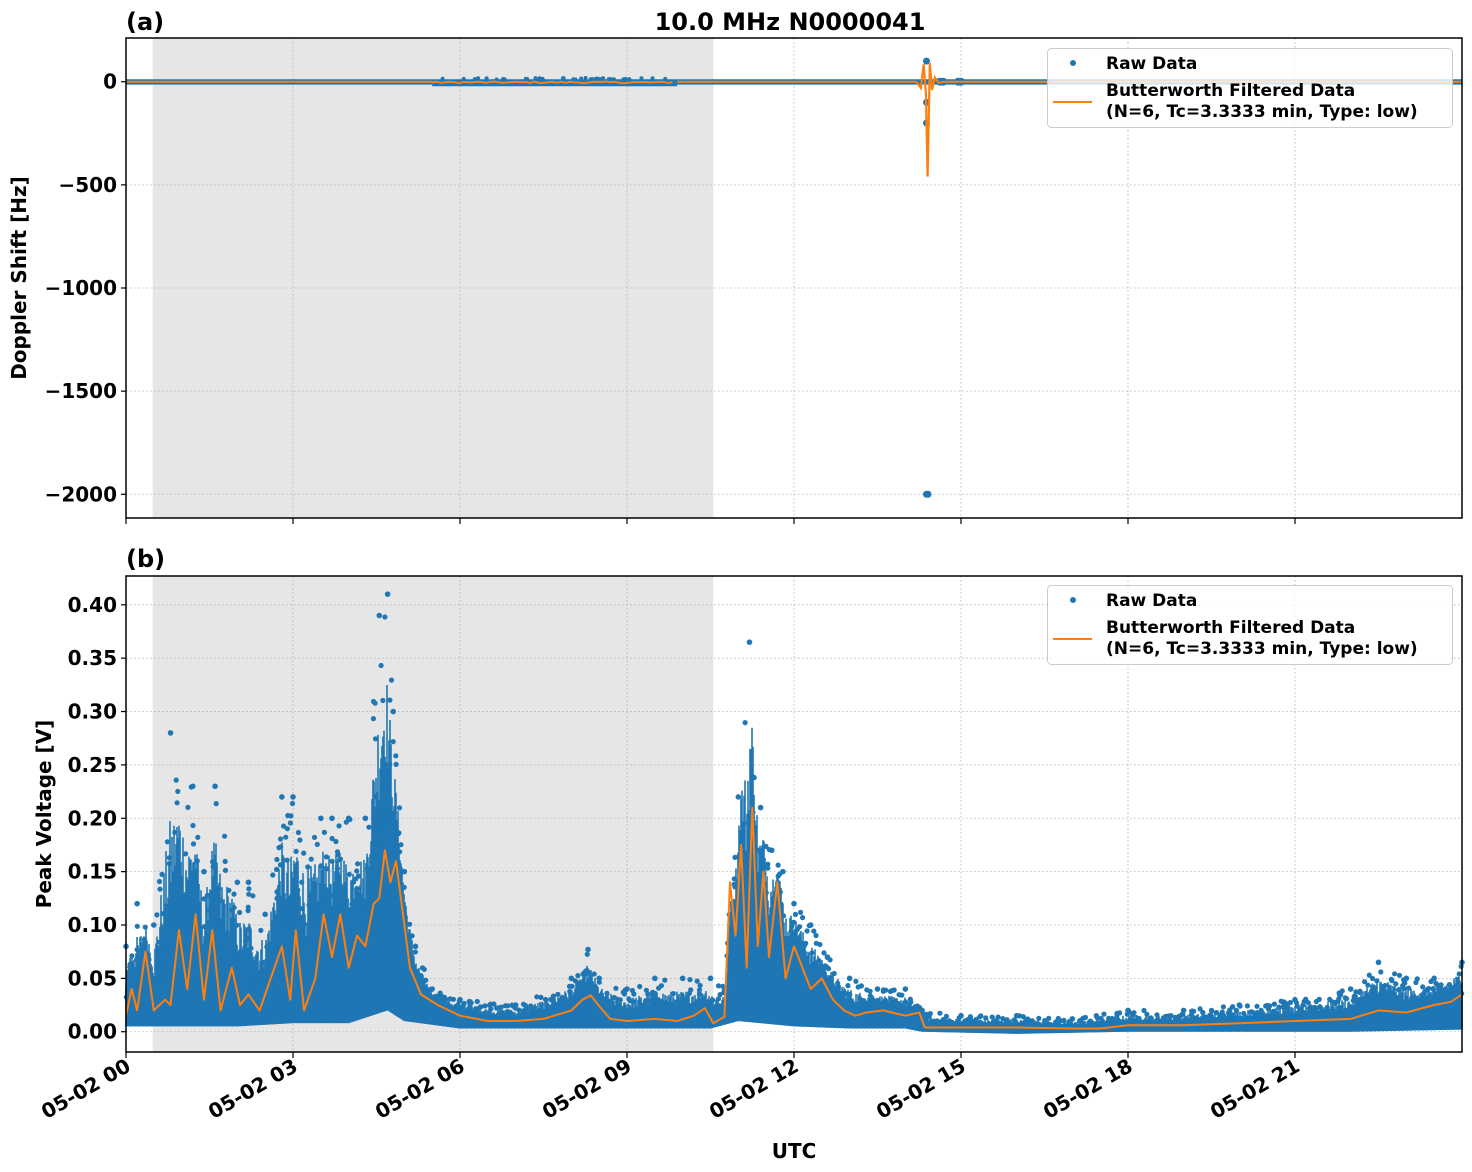 Image resolution: width=1472 pixels, height=1172 pixels. I want to click on y-tick-label: 0, so click(110, 82).